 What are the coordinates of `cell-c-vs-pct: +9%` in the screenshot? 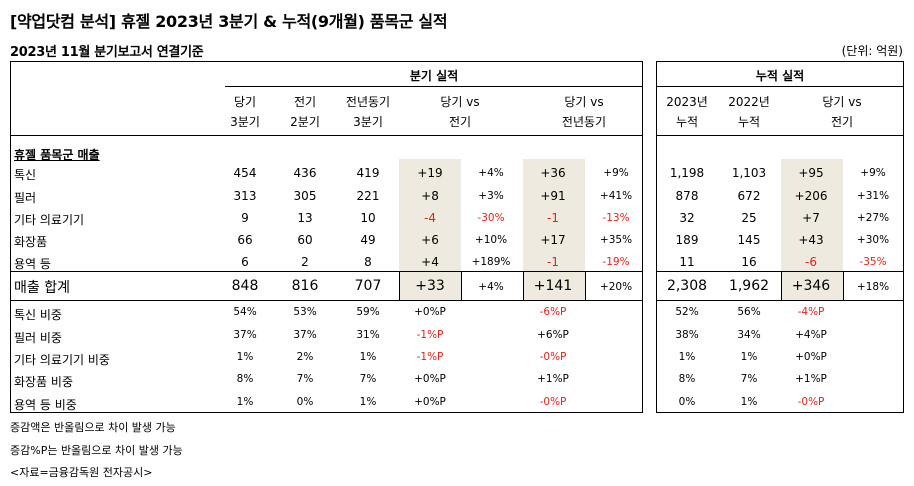 It's located at (873, 173).